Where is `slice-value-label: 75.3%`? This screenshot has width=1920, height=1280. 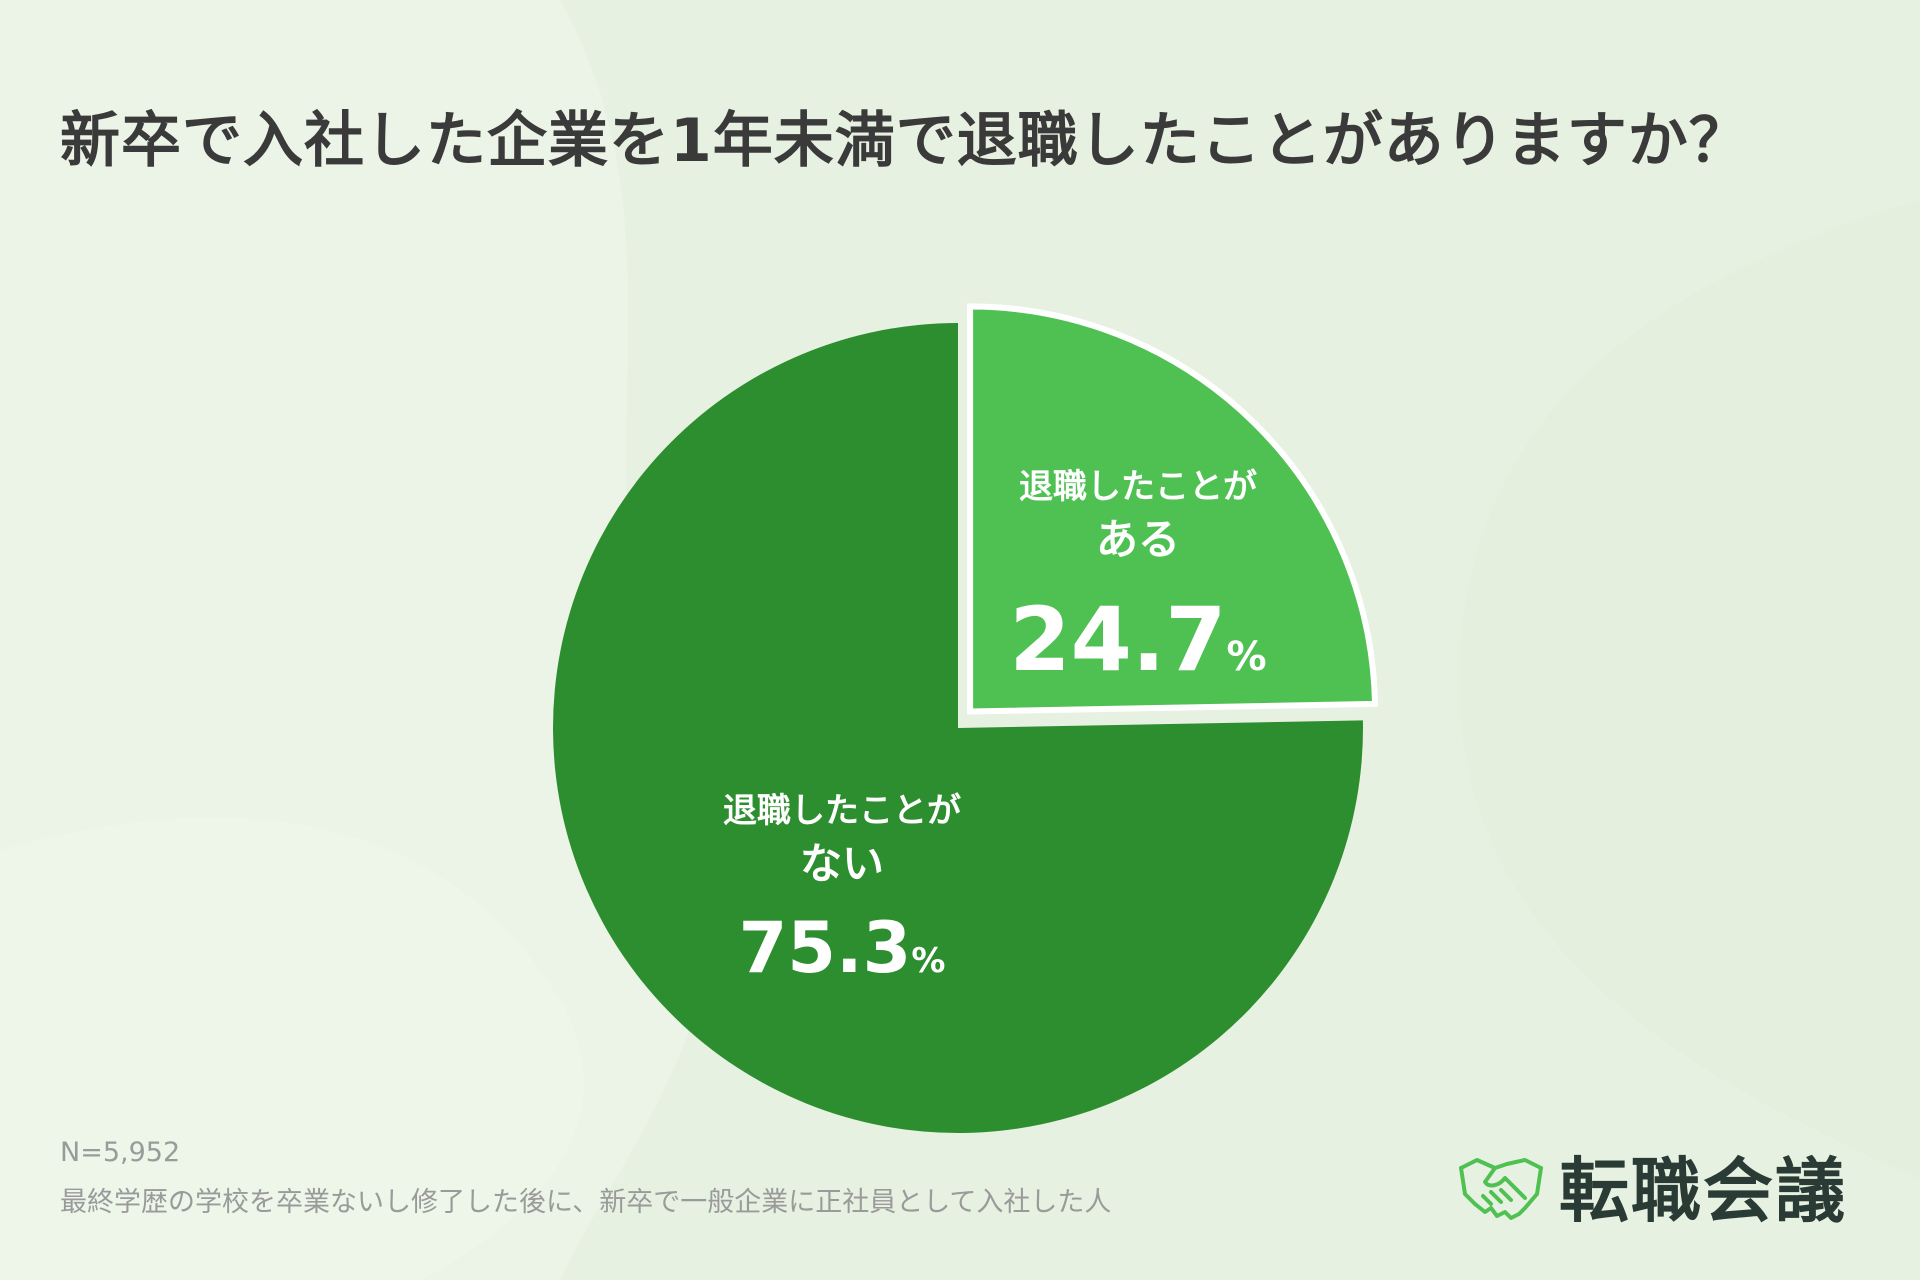 slice-value-label: 75.3% is located at coordinates (842, 948).